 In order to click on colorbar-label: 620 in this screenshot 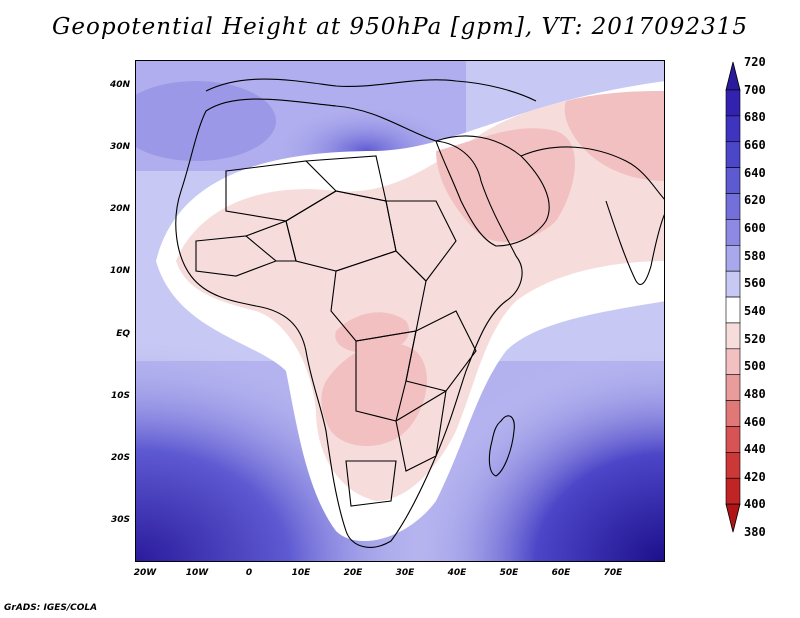, I will do `click(755, 200)`.